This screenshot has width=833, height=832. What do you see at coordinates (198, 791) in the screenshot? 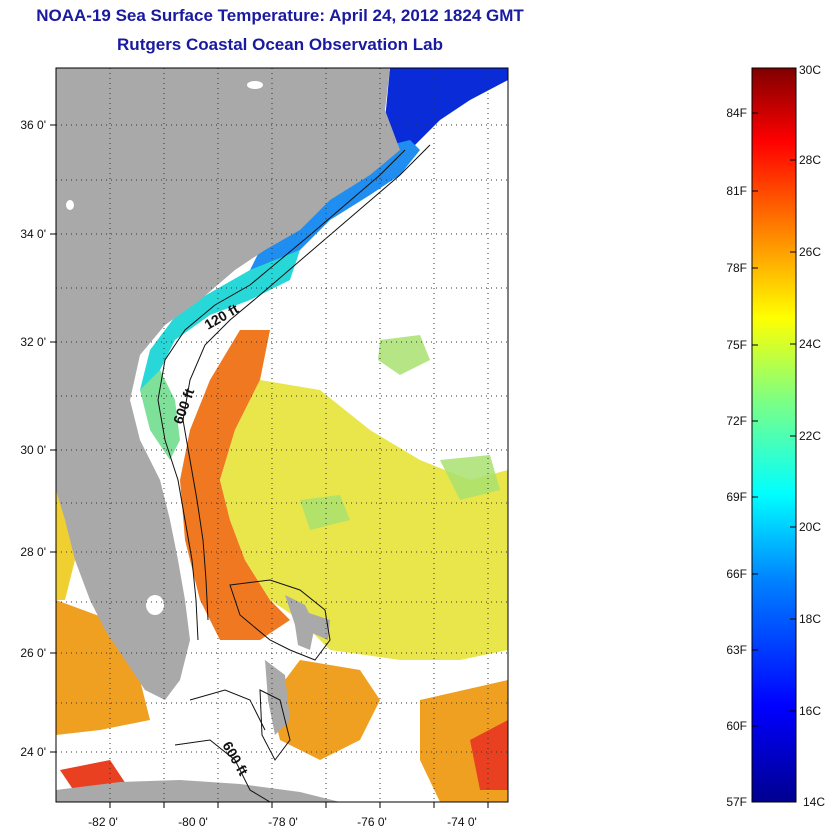
I see `land-cuba` at bounding box center [198, 791].